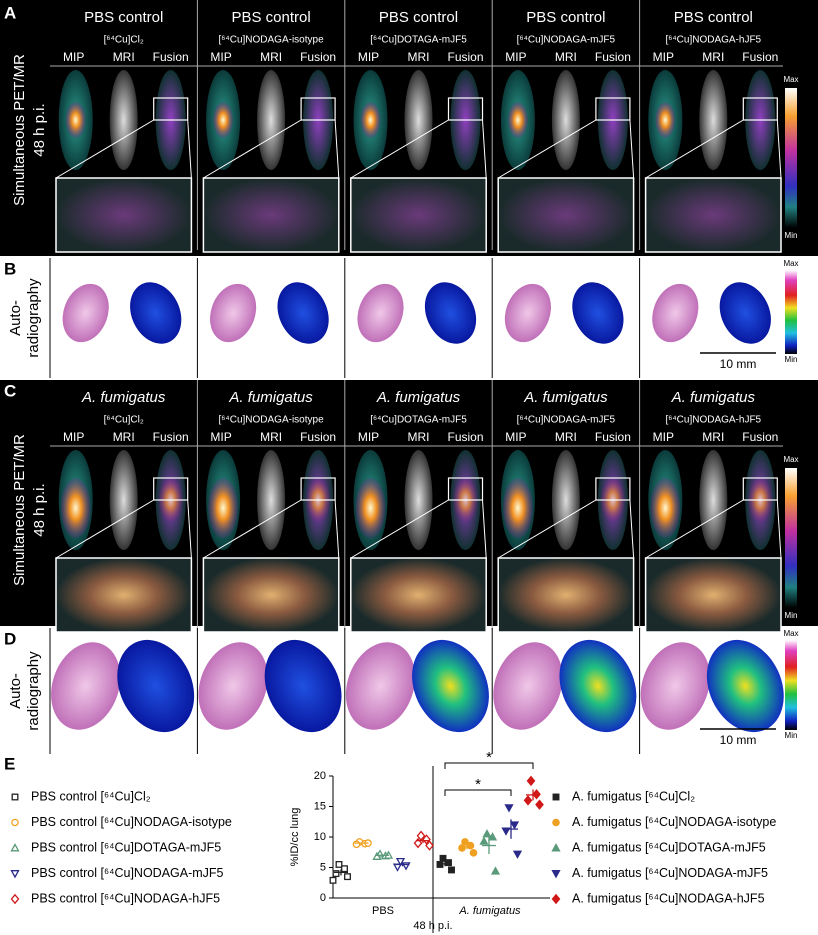 This screenshot has width=818, height=935. Describe the element at coordinates (489, 757) in the screenshot. I see `significance-label: *` at that location.